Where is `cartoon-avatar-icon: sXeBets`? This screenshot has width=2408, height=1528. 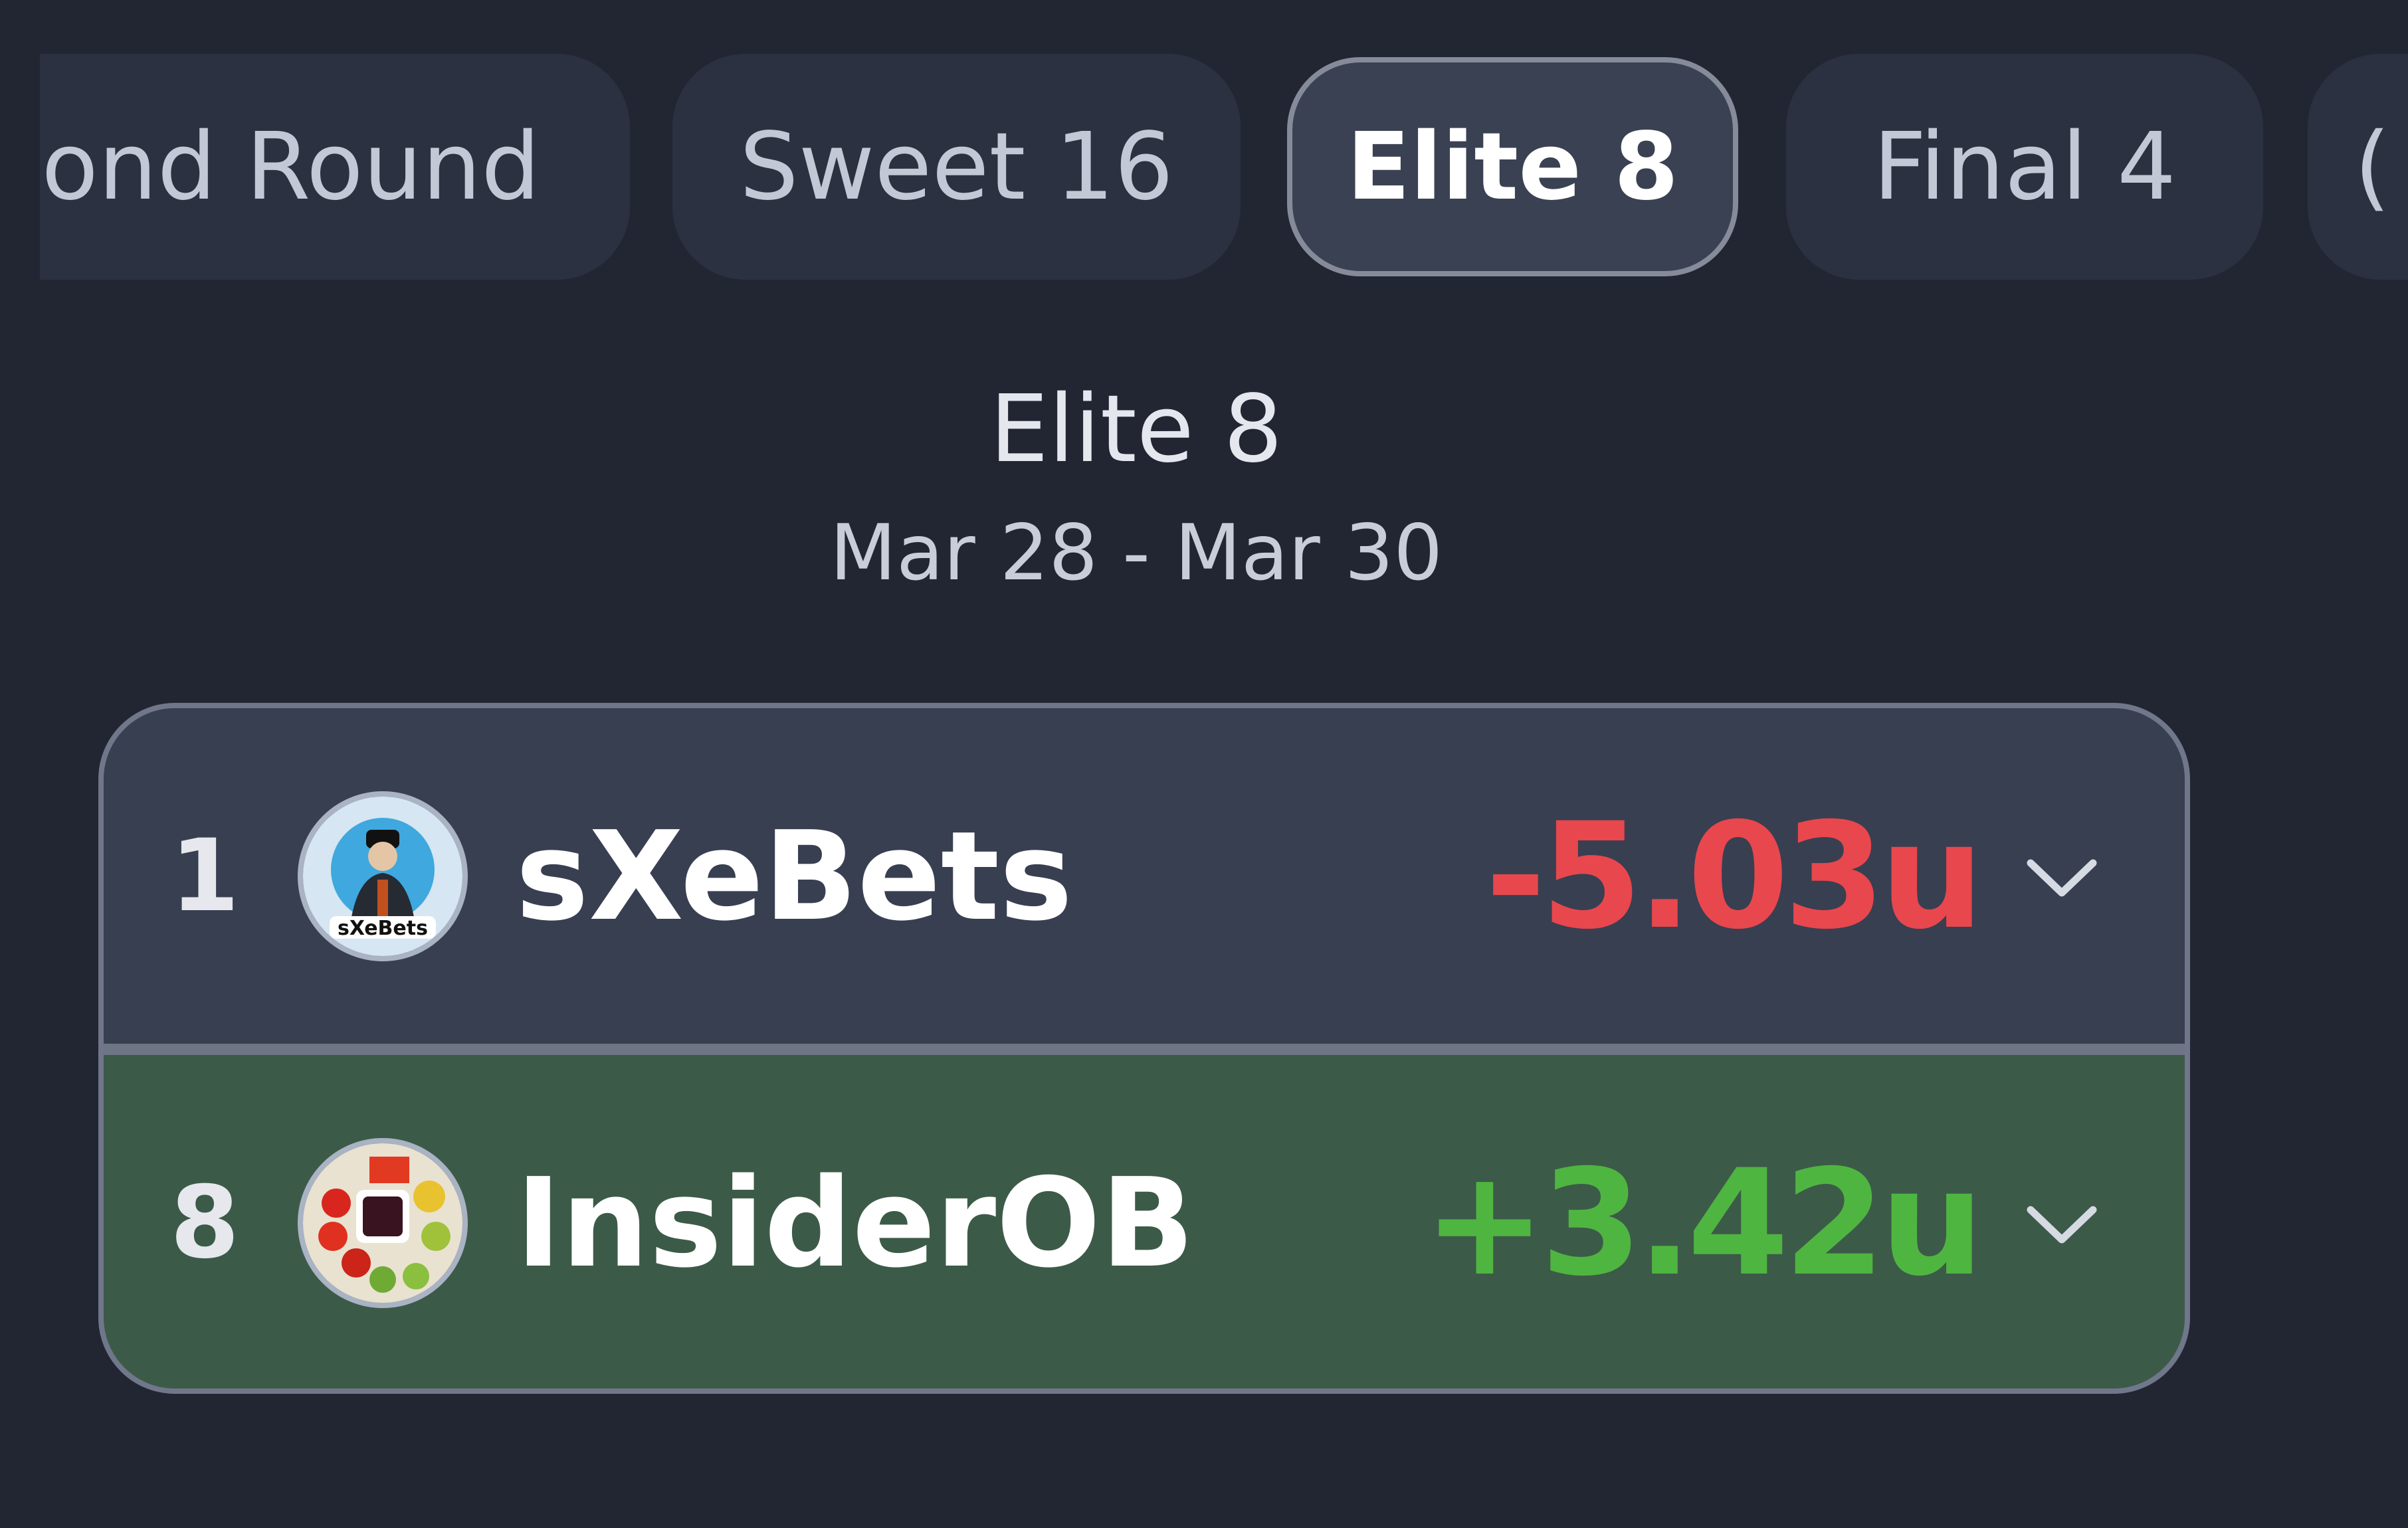 cartoon-avatar-icon: sXeBets is located at coordinates (383, 876).